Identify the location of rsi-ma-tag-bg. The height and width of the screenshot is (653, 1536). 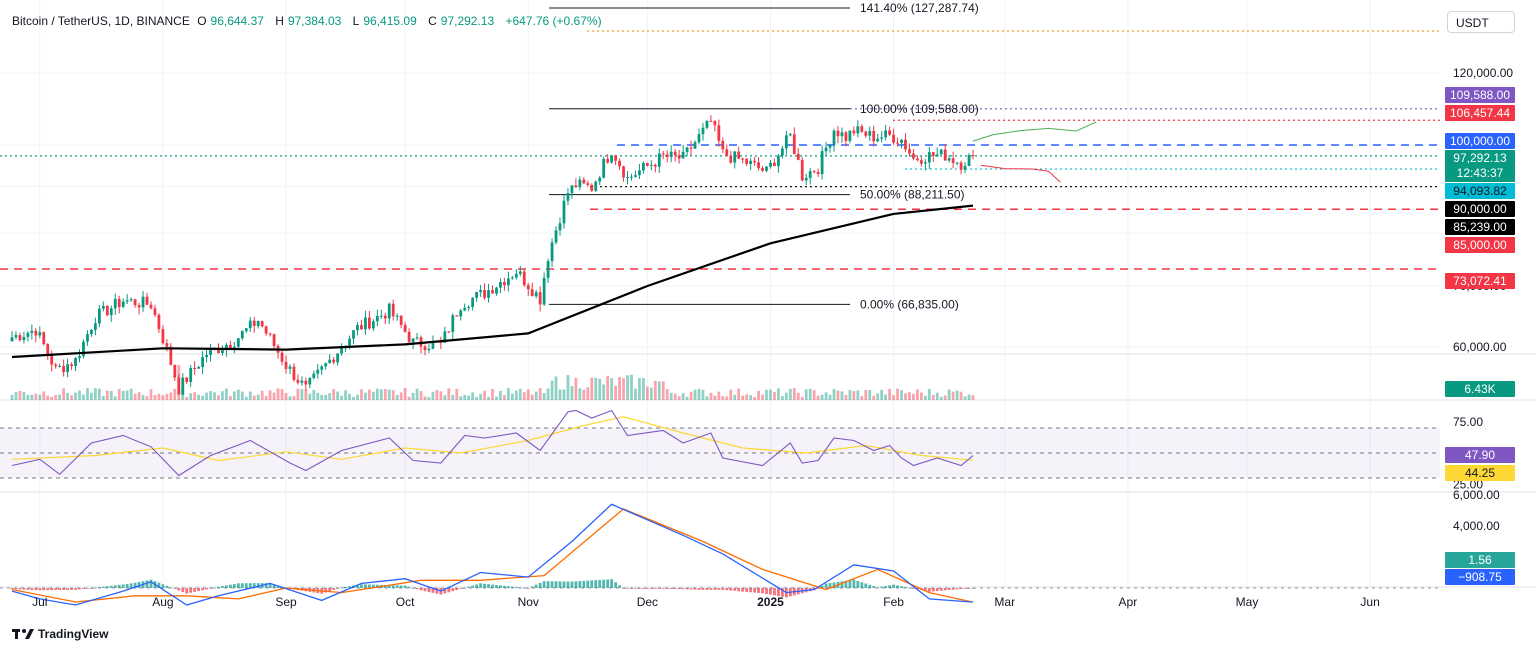
(1480, 473).